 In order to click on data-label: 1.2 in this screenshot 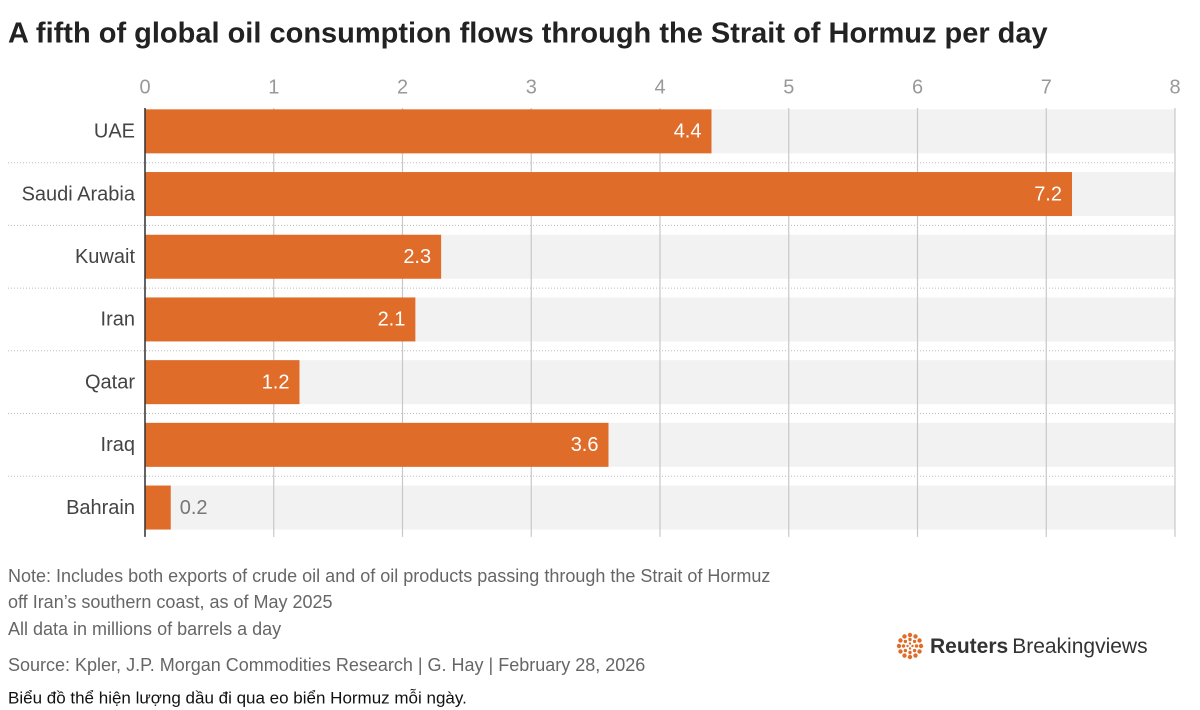, I will do `click(276, 382)`.